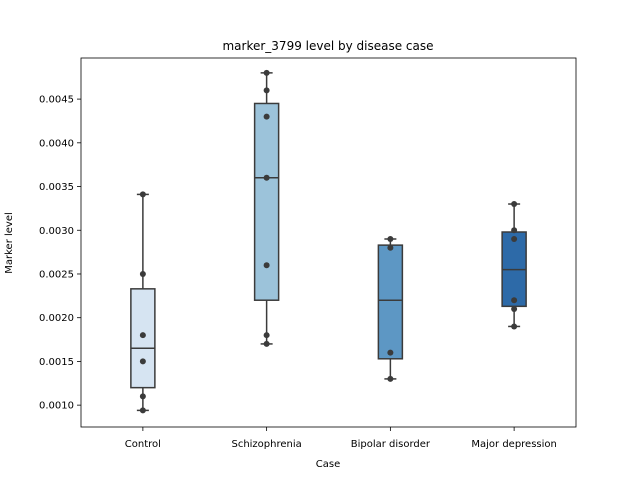  I want to click on x-axis-title: Case, so click(328, 464).